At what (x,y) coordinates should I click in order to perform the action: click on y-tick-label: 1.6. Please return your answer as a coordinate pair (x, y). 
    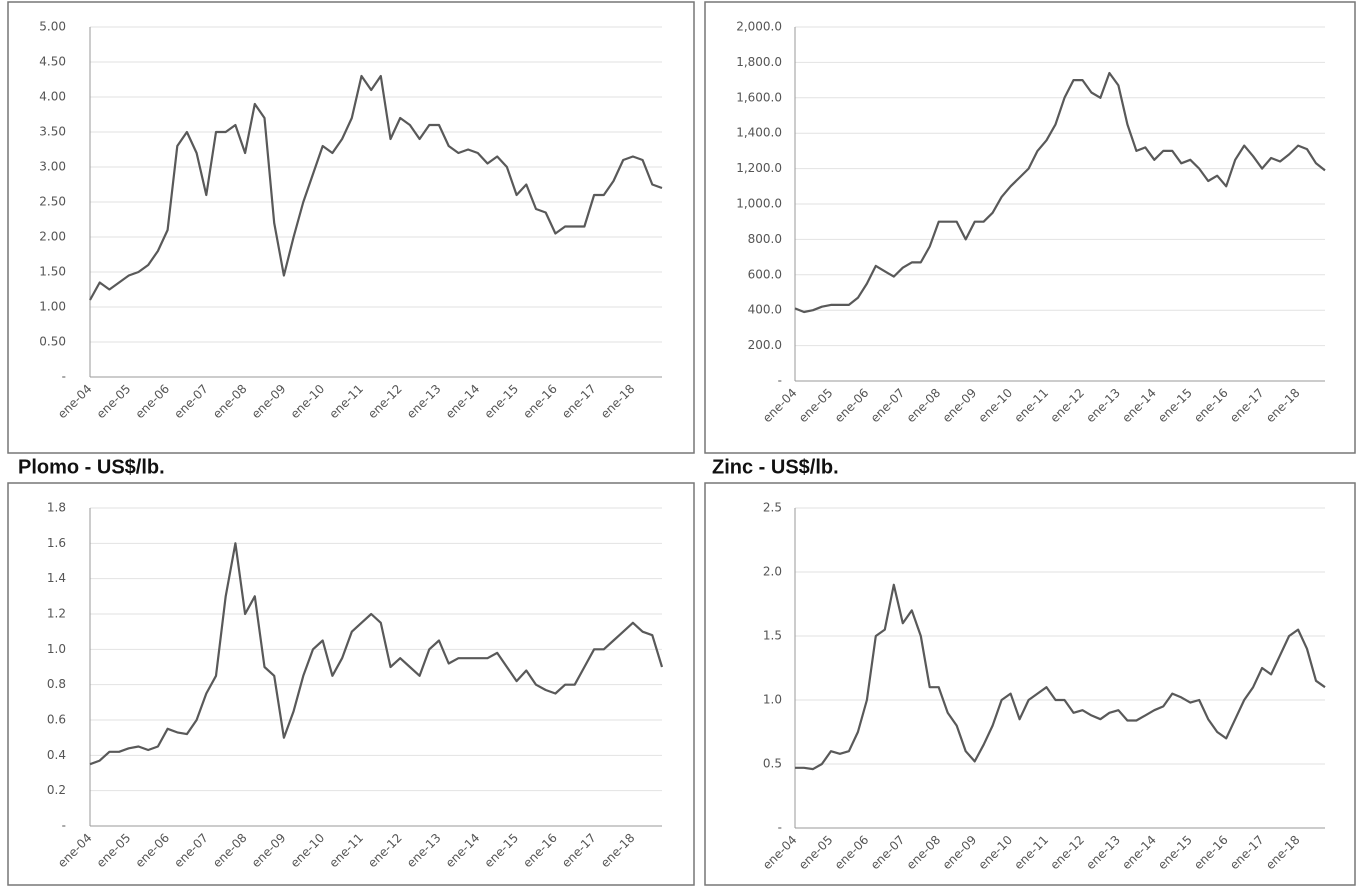
    Looking at the image, I should click on (56, 543).